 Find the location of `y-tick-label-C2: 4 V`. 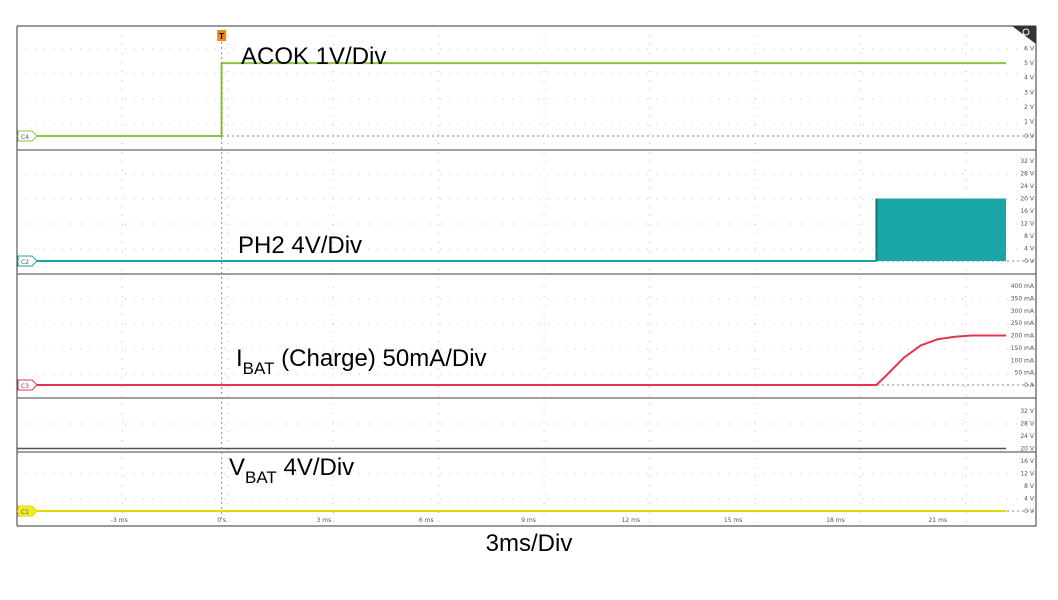

y-tick-label-C2: 4 V is located at coordinates (1029, 249).